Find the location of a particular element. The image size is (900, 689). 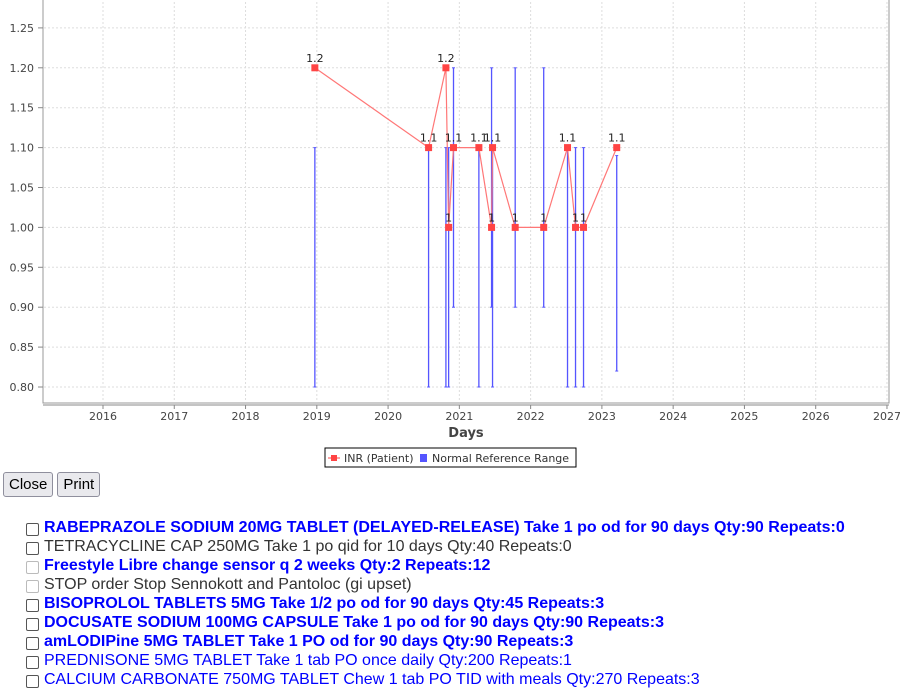

y-tick-label: 0.80 is located at coordinates (22, 387).